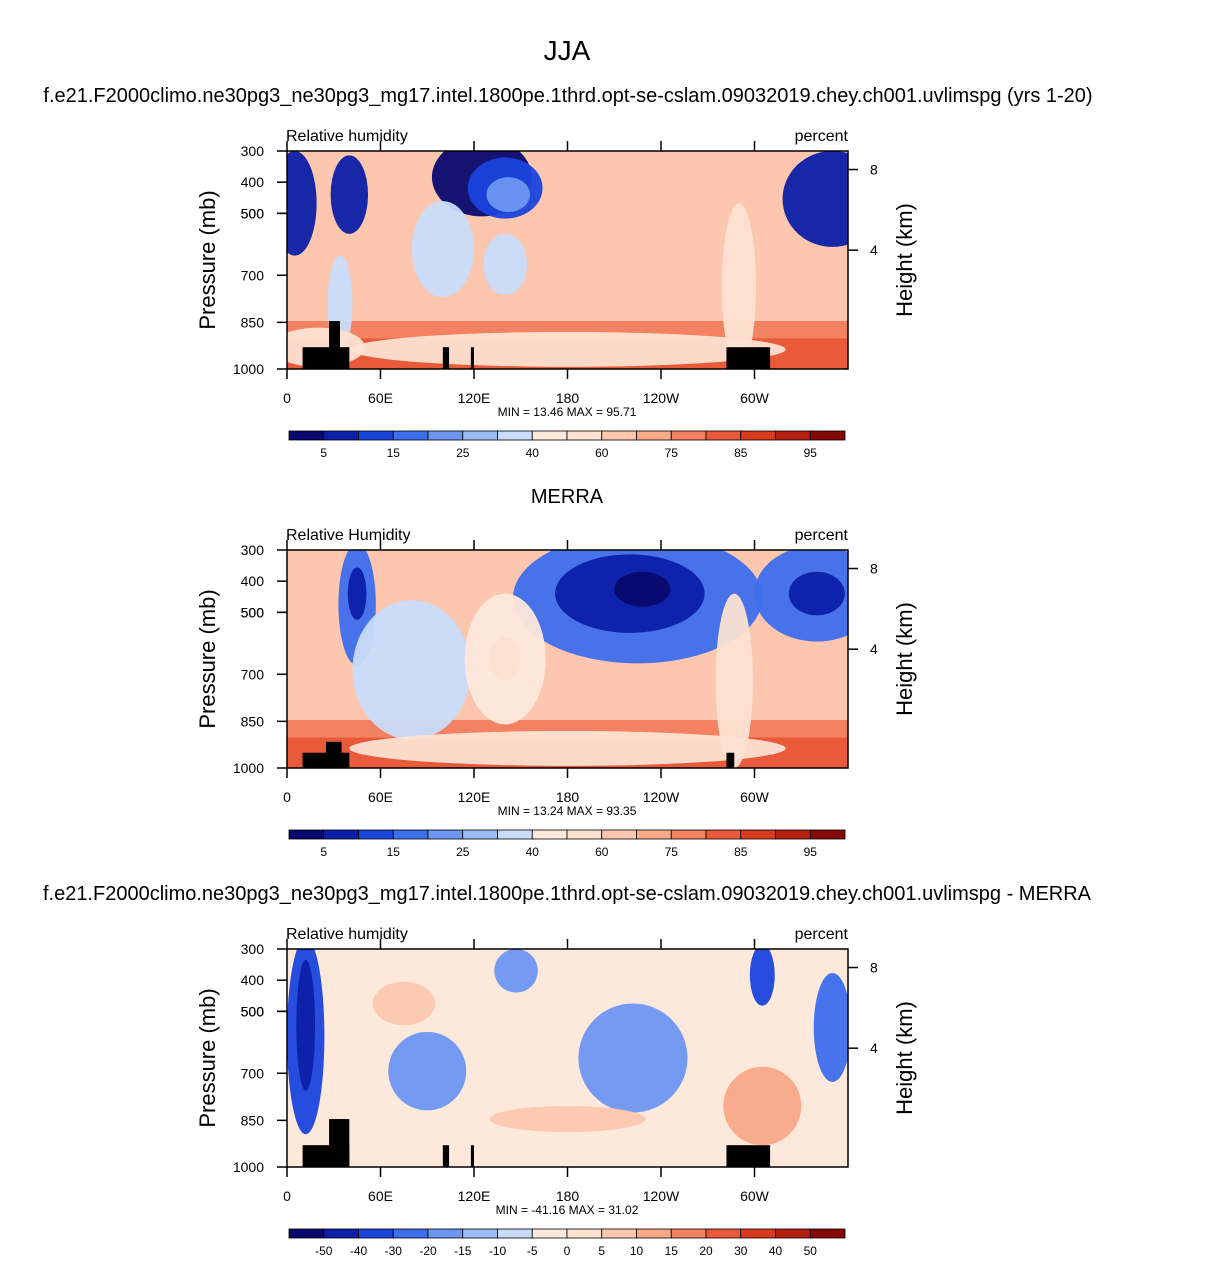 This screenshot has height=1281, width=1206. Describe the element at coordinates (567, 50) in the screenshot. I see `page-title: JJA` at that location.